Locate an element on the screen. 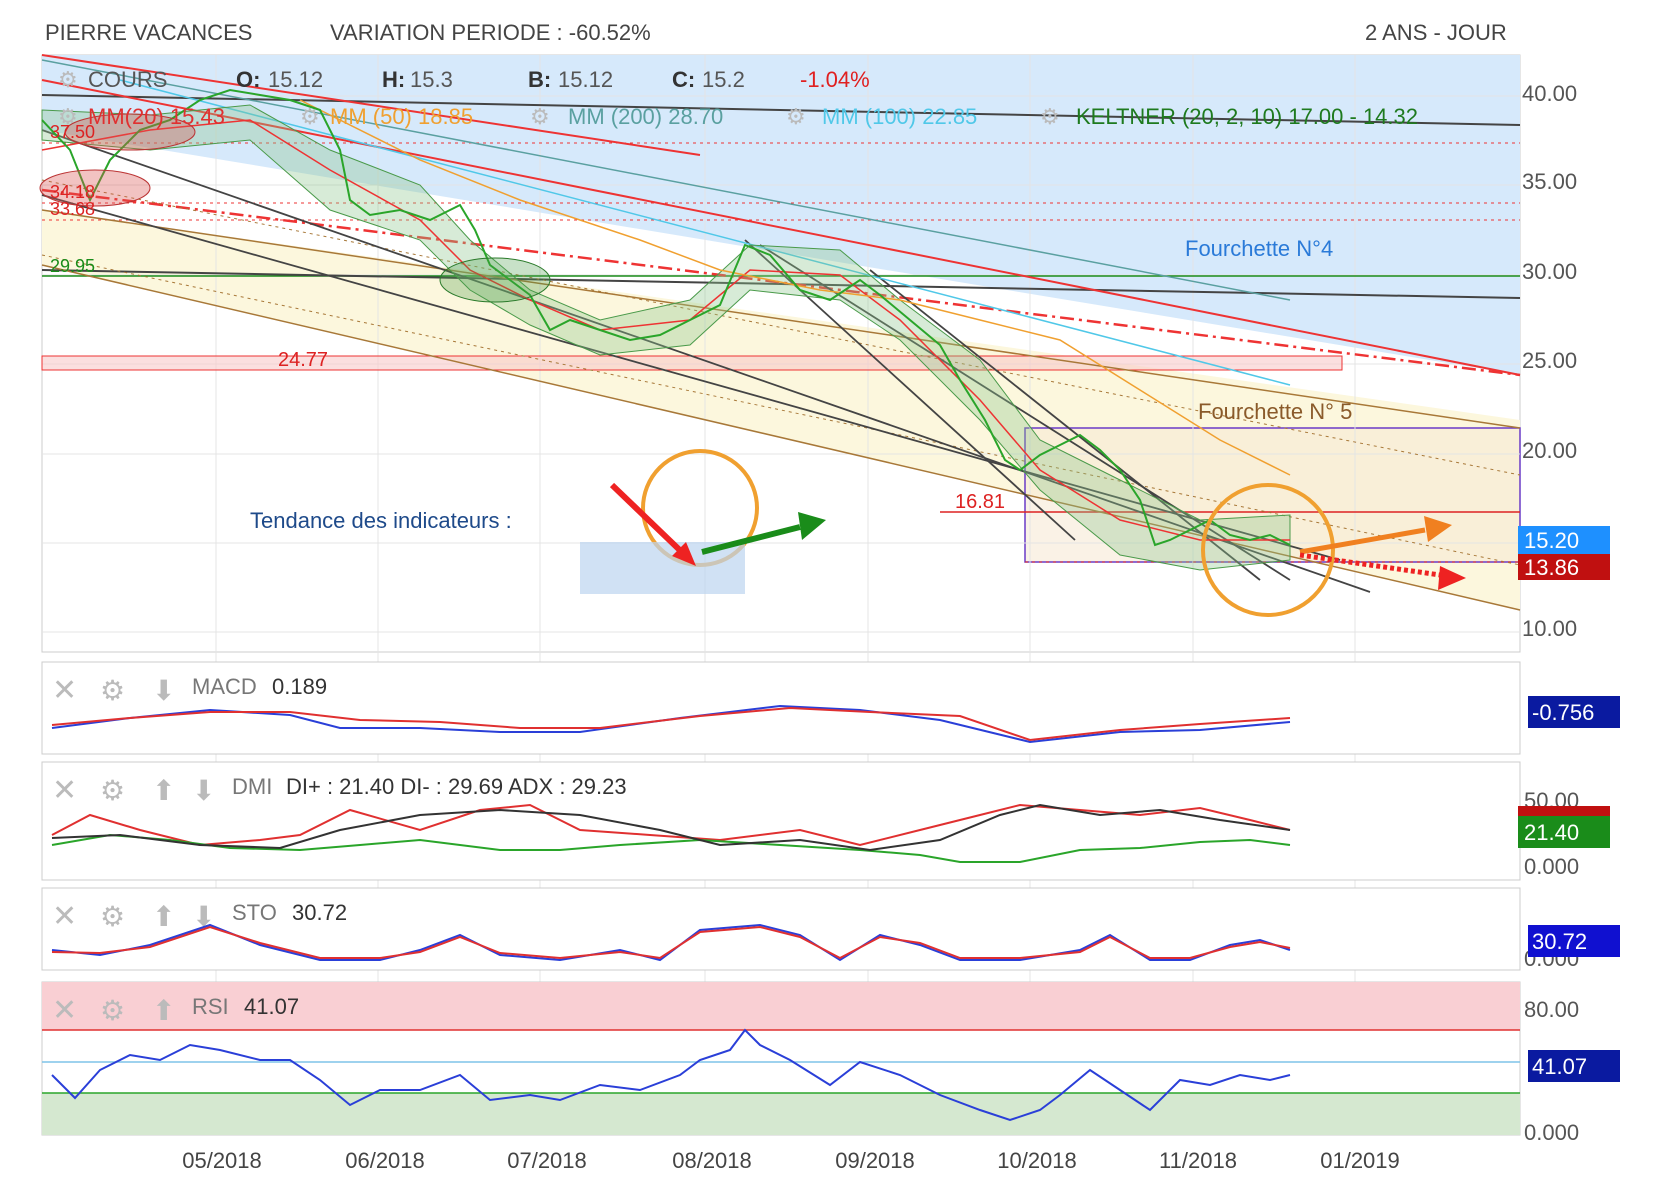 The width and height of the screenshot is (1656, 1188). up-arrow-head is located at coordinates (812, 526).